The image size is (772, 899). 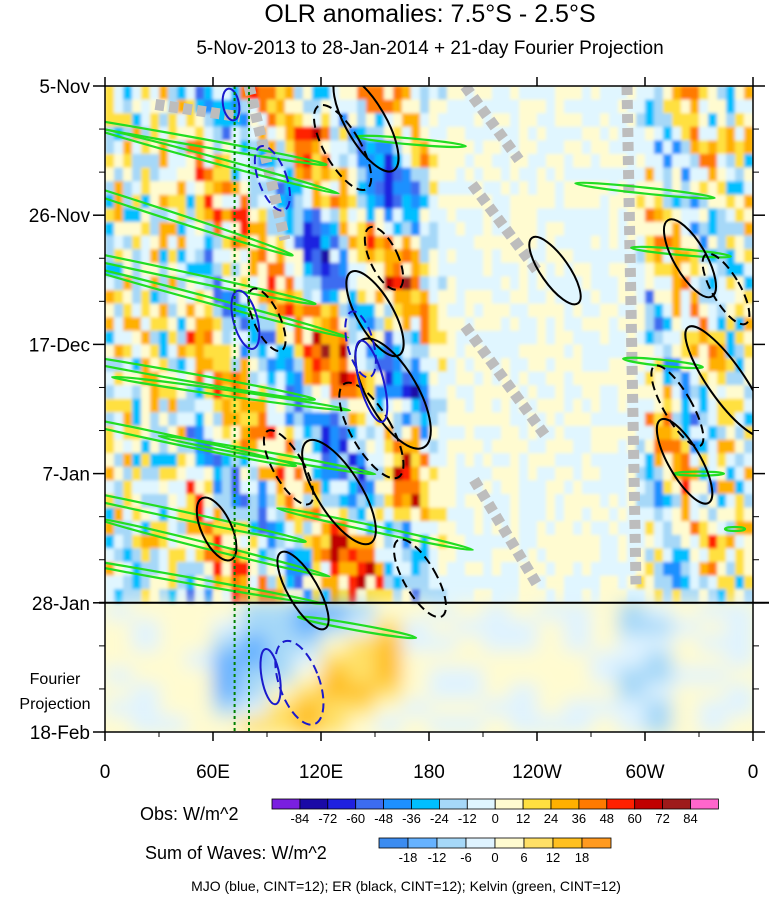 I want to click on obs-colorbar: -84 -72 -60 -48 -36 -24 -12 0 12 24 36 48 60 72 84, so click(x=495, y=812).